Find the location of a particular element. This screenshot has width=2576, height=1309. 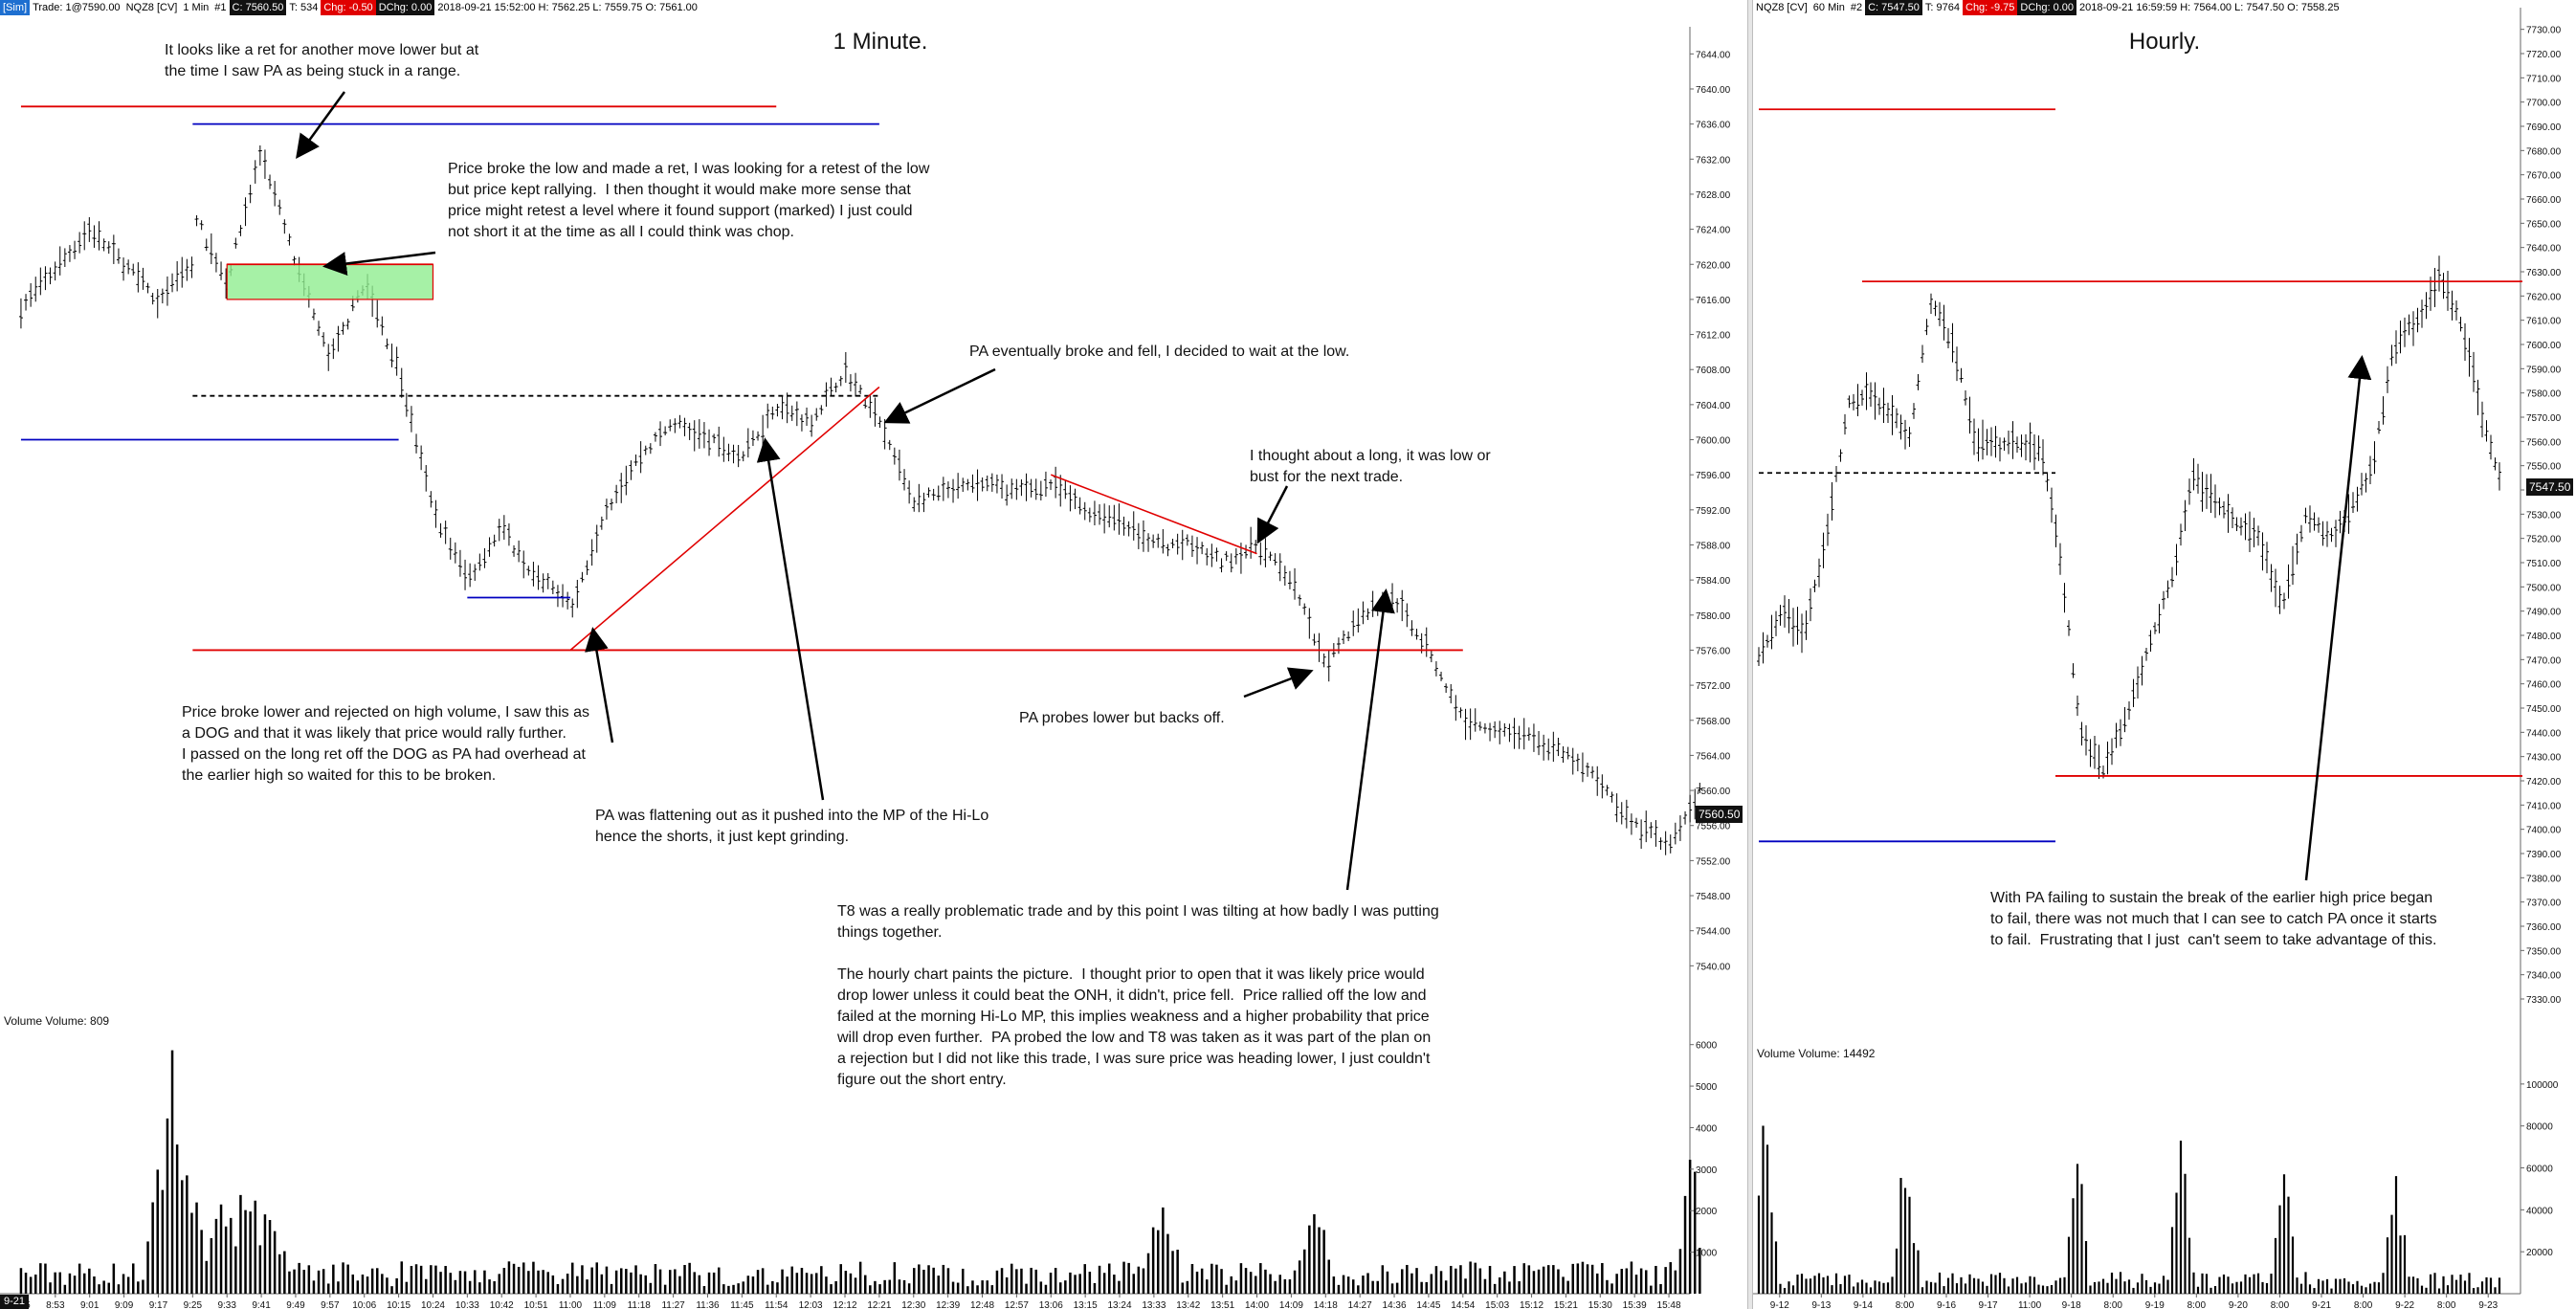

time-tick-label: 15:39 is located at coordinates (1635, 1304).